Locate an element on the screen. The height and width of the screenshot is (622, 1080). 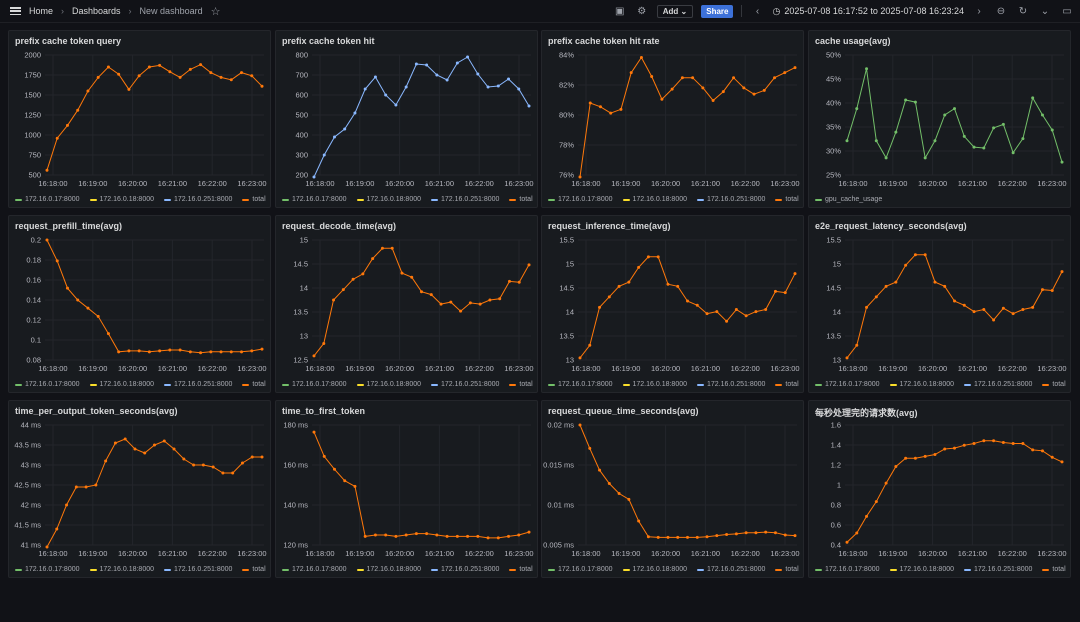
legend-item: 172.16.0.18:8000 is located at coordinates (654, 199).